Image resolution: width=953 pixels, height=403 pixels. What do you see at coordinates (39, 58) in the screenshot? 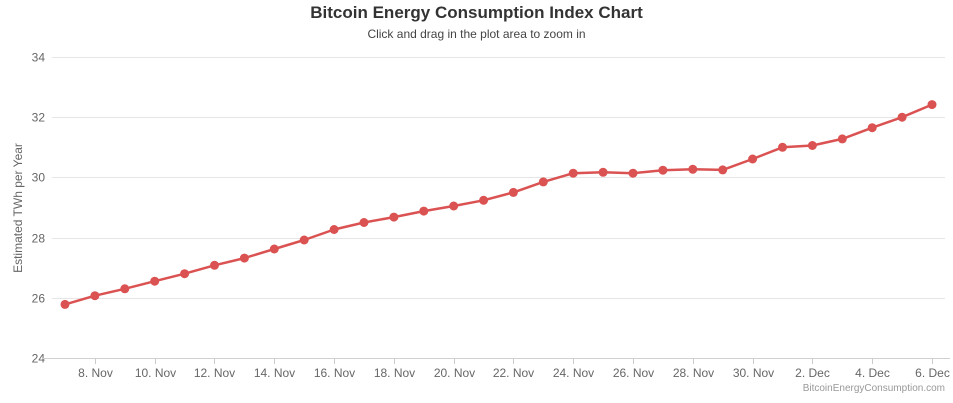
I see `y-tick-label: 34` at bounding box center [39, 58].